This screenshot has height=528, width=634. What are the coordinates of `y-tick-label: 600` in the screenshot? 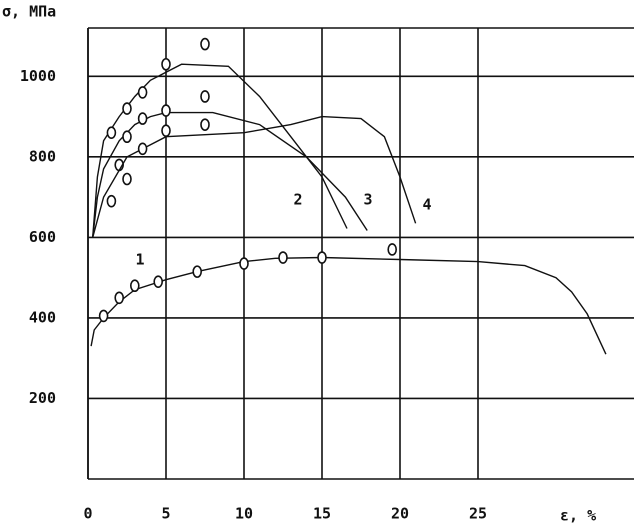 It's located at (42, 237).